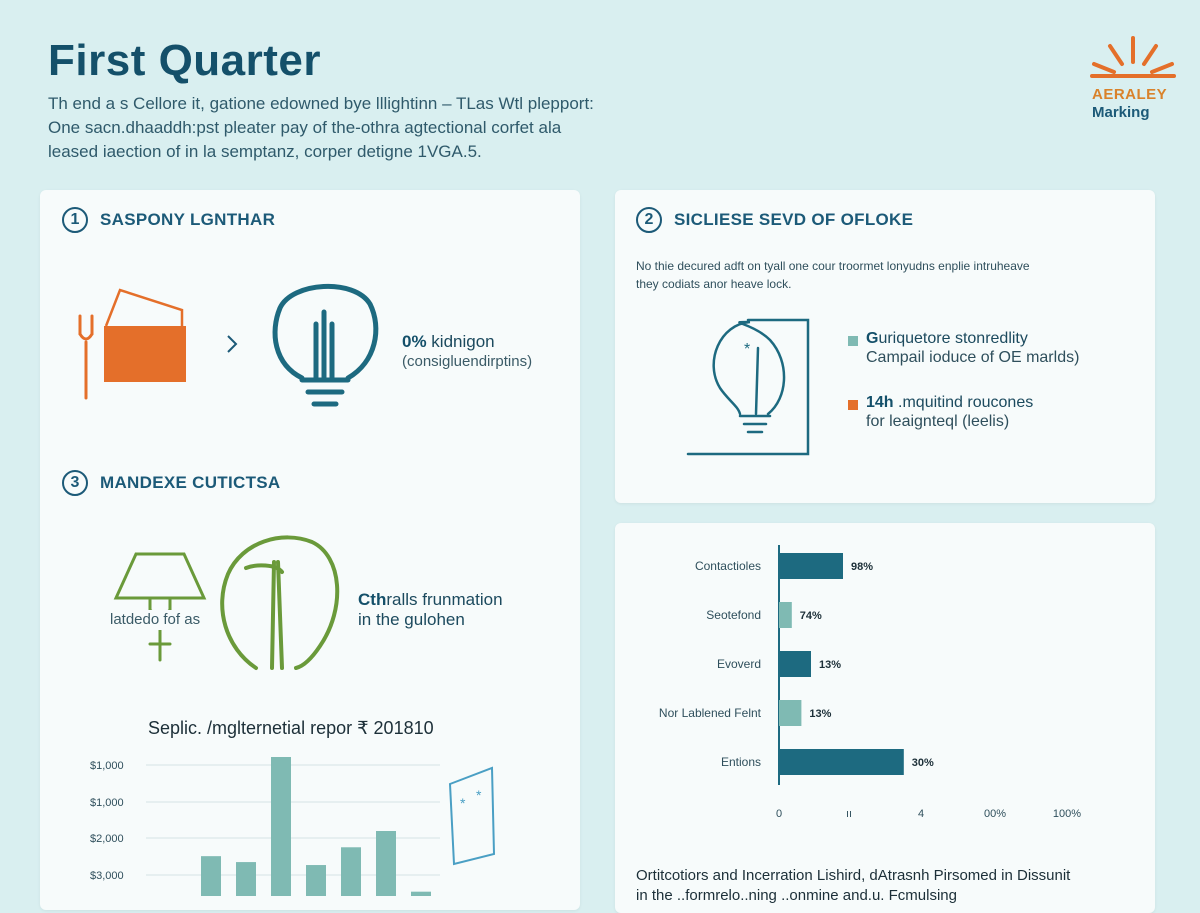 The width and height of the screenshot is (1200, 913). I want to click on section-1-header: 1 SASPONY LGNTHAR, so click(168, 220).